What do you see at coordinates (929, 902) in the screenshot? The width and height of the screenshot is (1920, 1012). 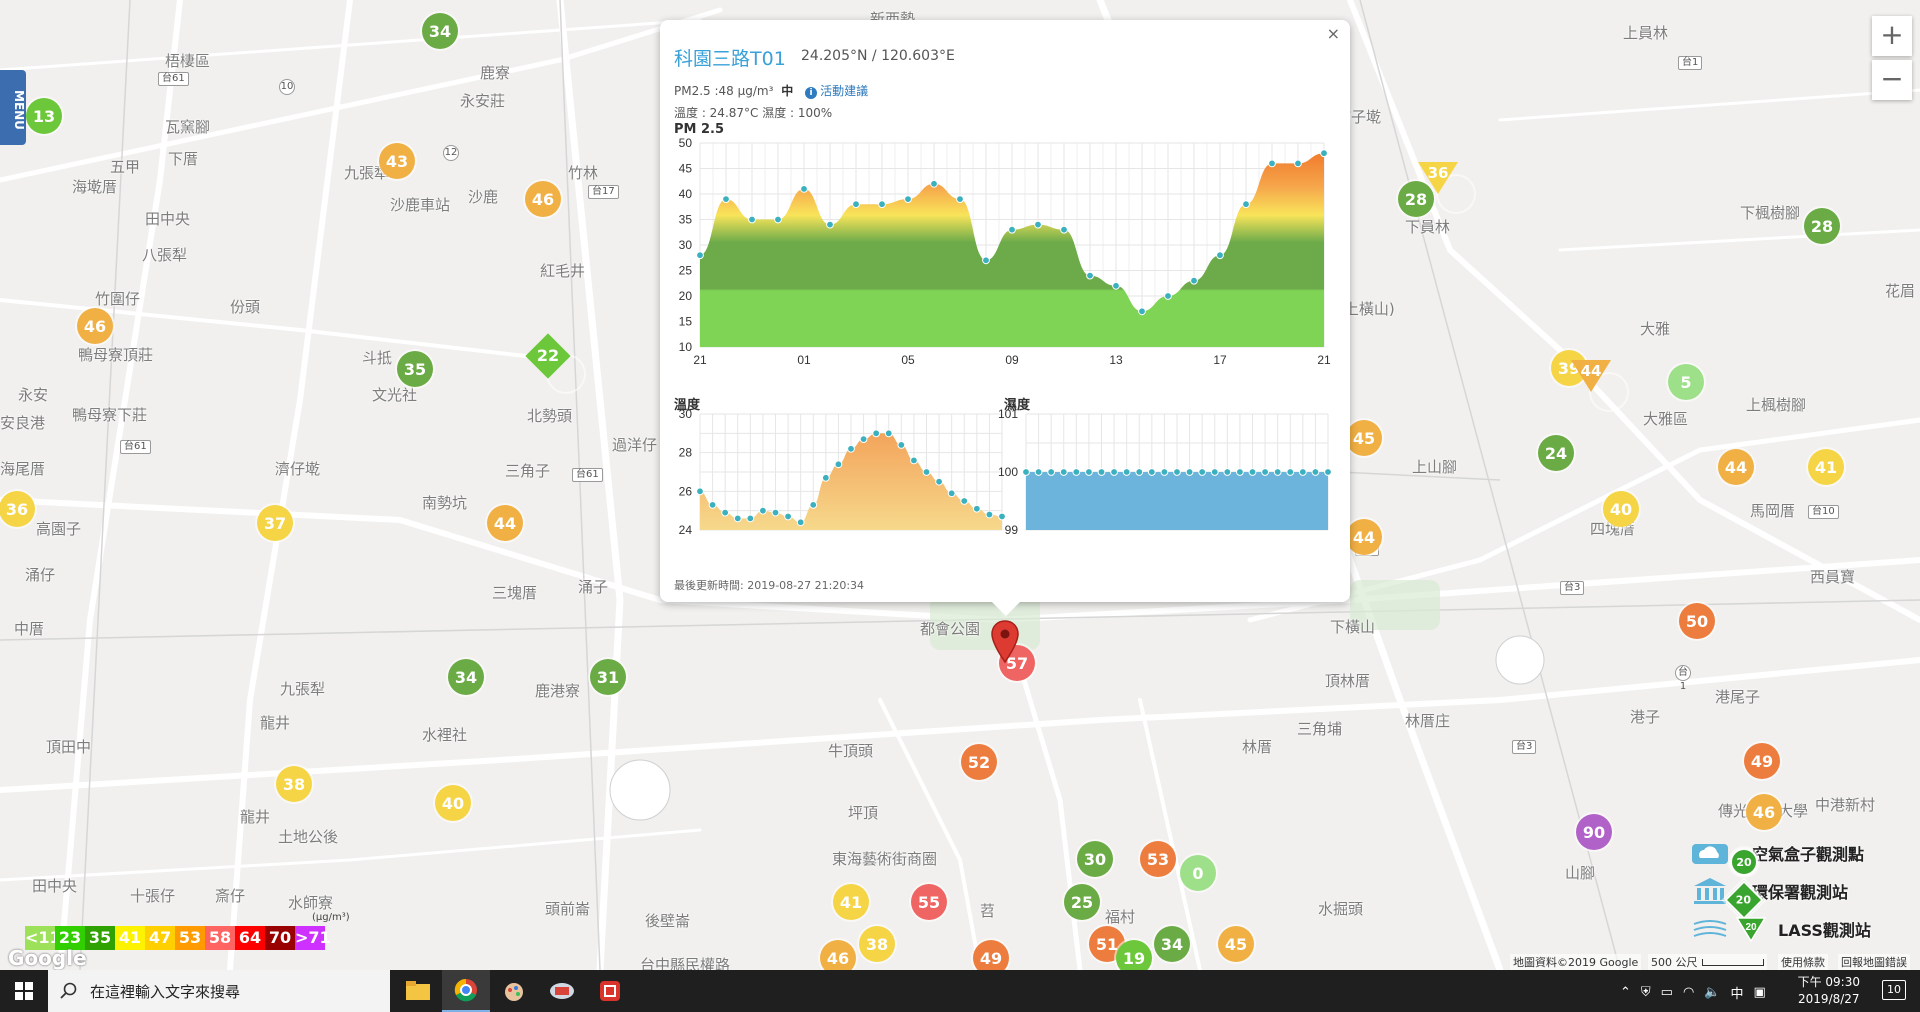 I see `pm25-station-marker: 55` at bounding box center [929, 902].